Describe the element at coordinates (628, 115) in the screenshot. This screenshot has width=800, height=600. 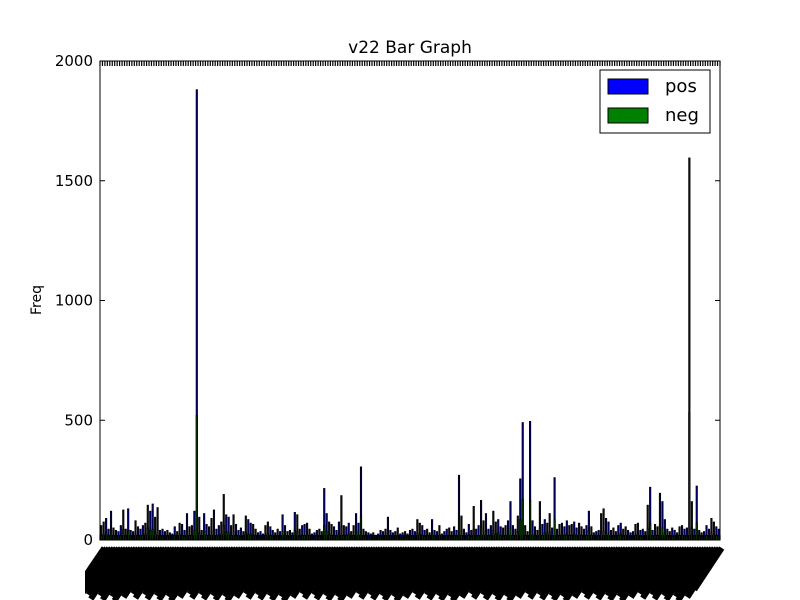
I see `legend-swatch-neg` at that location.